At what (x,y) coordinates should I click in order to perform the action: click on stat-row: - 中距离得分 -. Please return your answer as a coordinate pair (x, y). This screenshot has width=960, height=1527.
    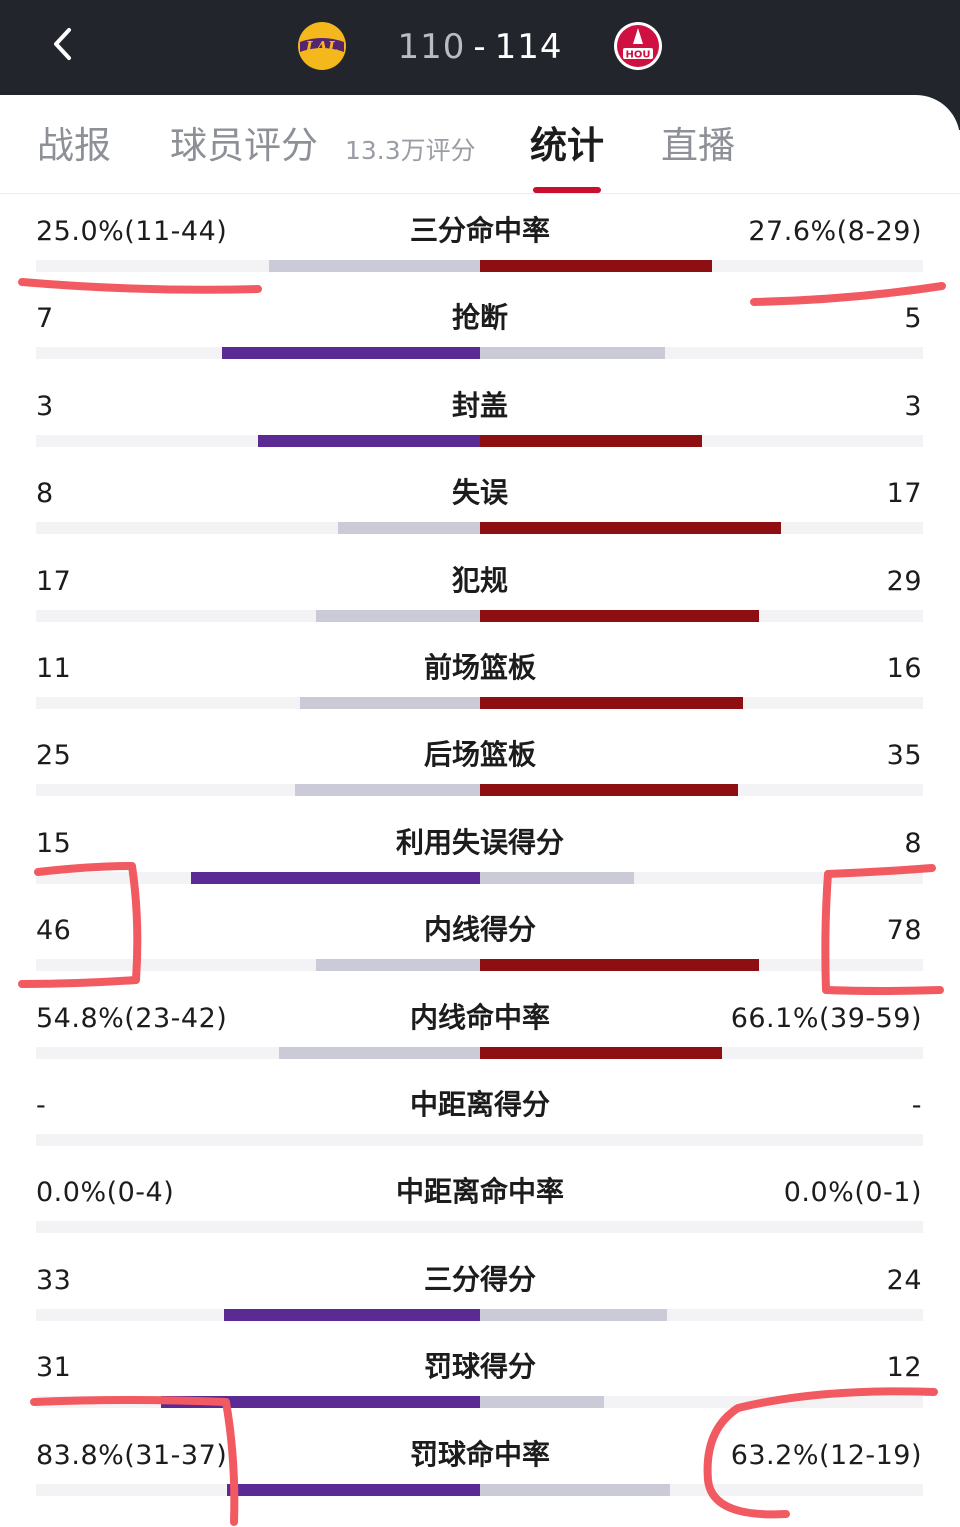
    Looking at the image, I should click on (480, 1112).